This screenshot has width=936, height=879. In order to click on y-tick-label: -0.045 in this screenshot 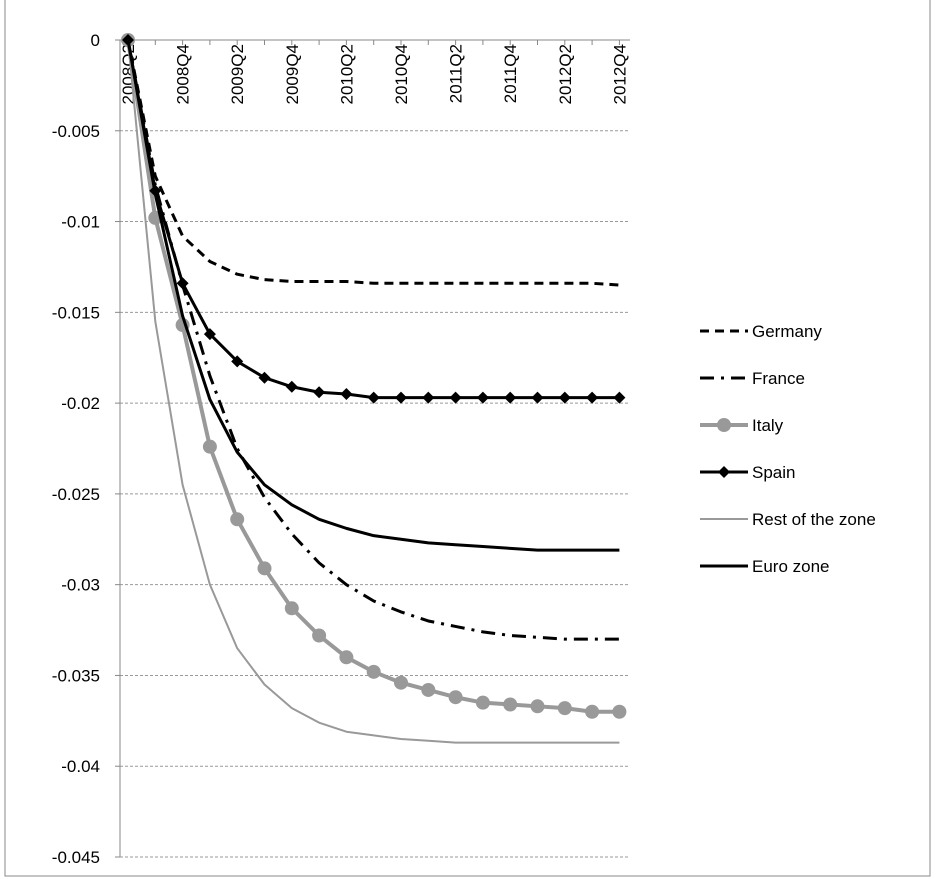, I will do `click(76, 857)`.